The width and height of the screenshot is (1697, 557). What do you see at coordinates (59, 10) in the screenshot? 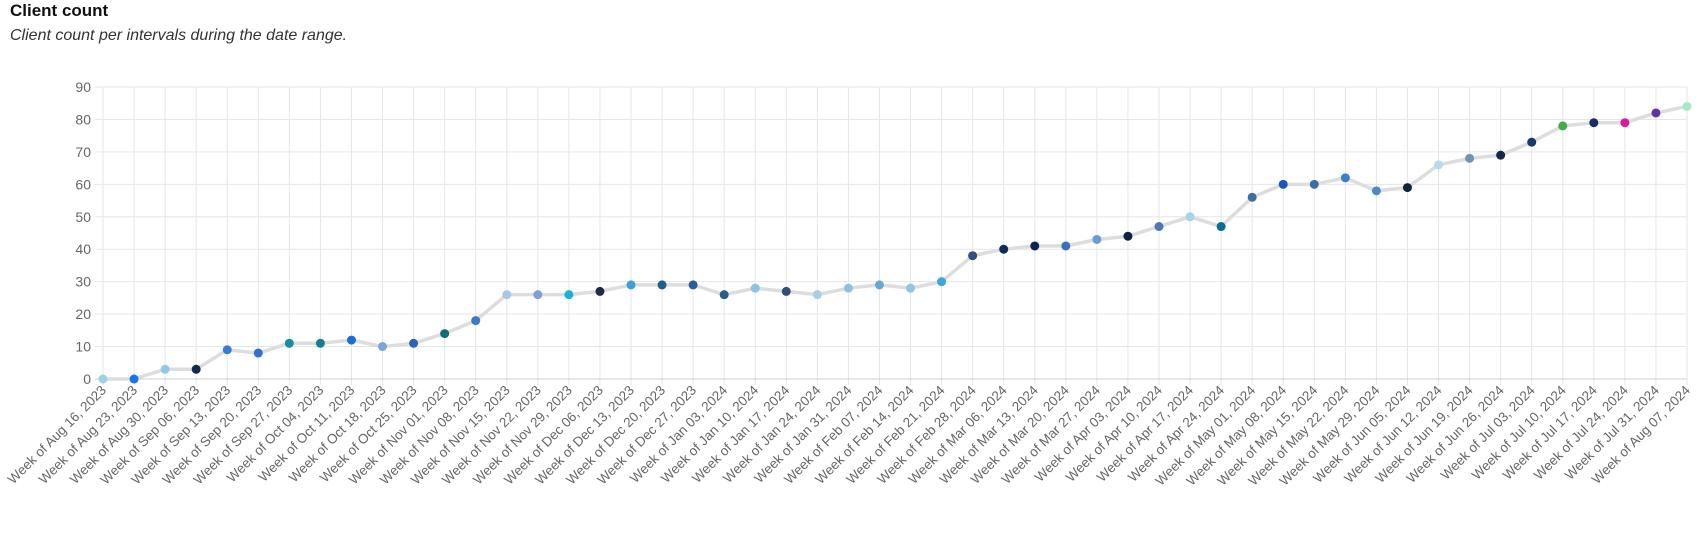
I see `chart-title: Client count` at bounding box center [59, 10].